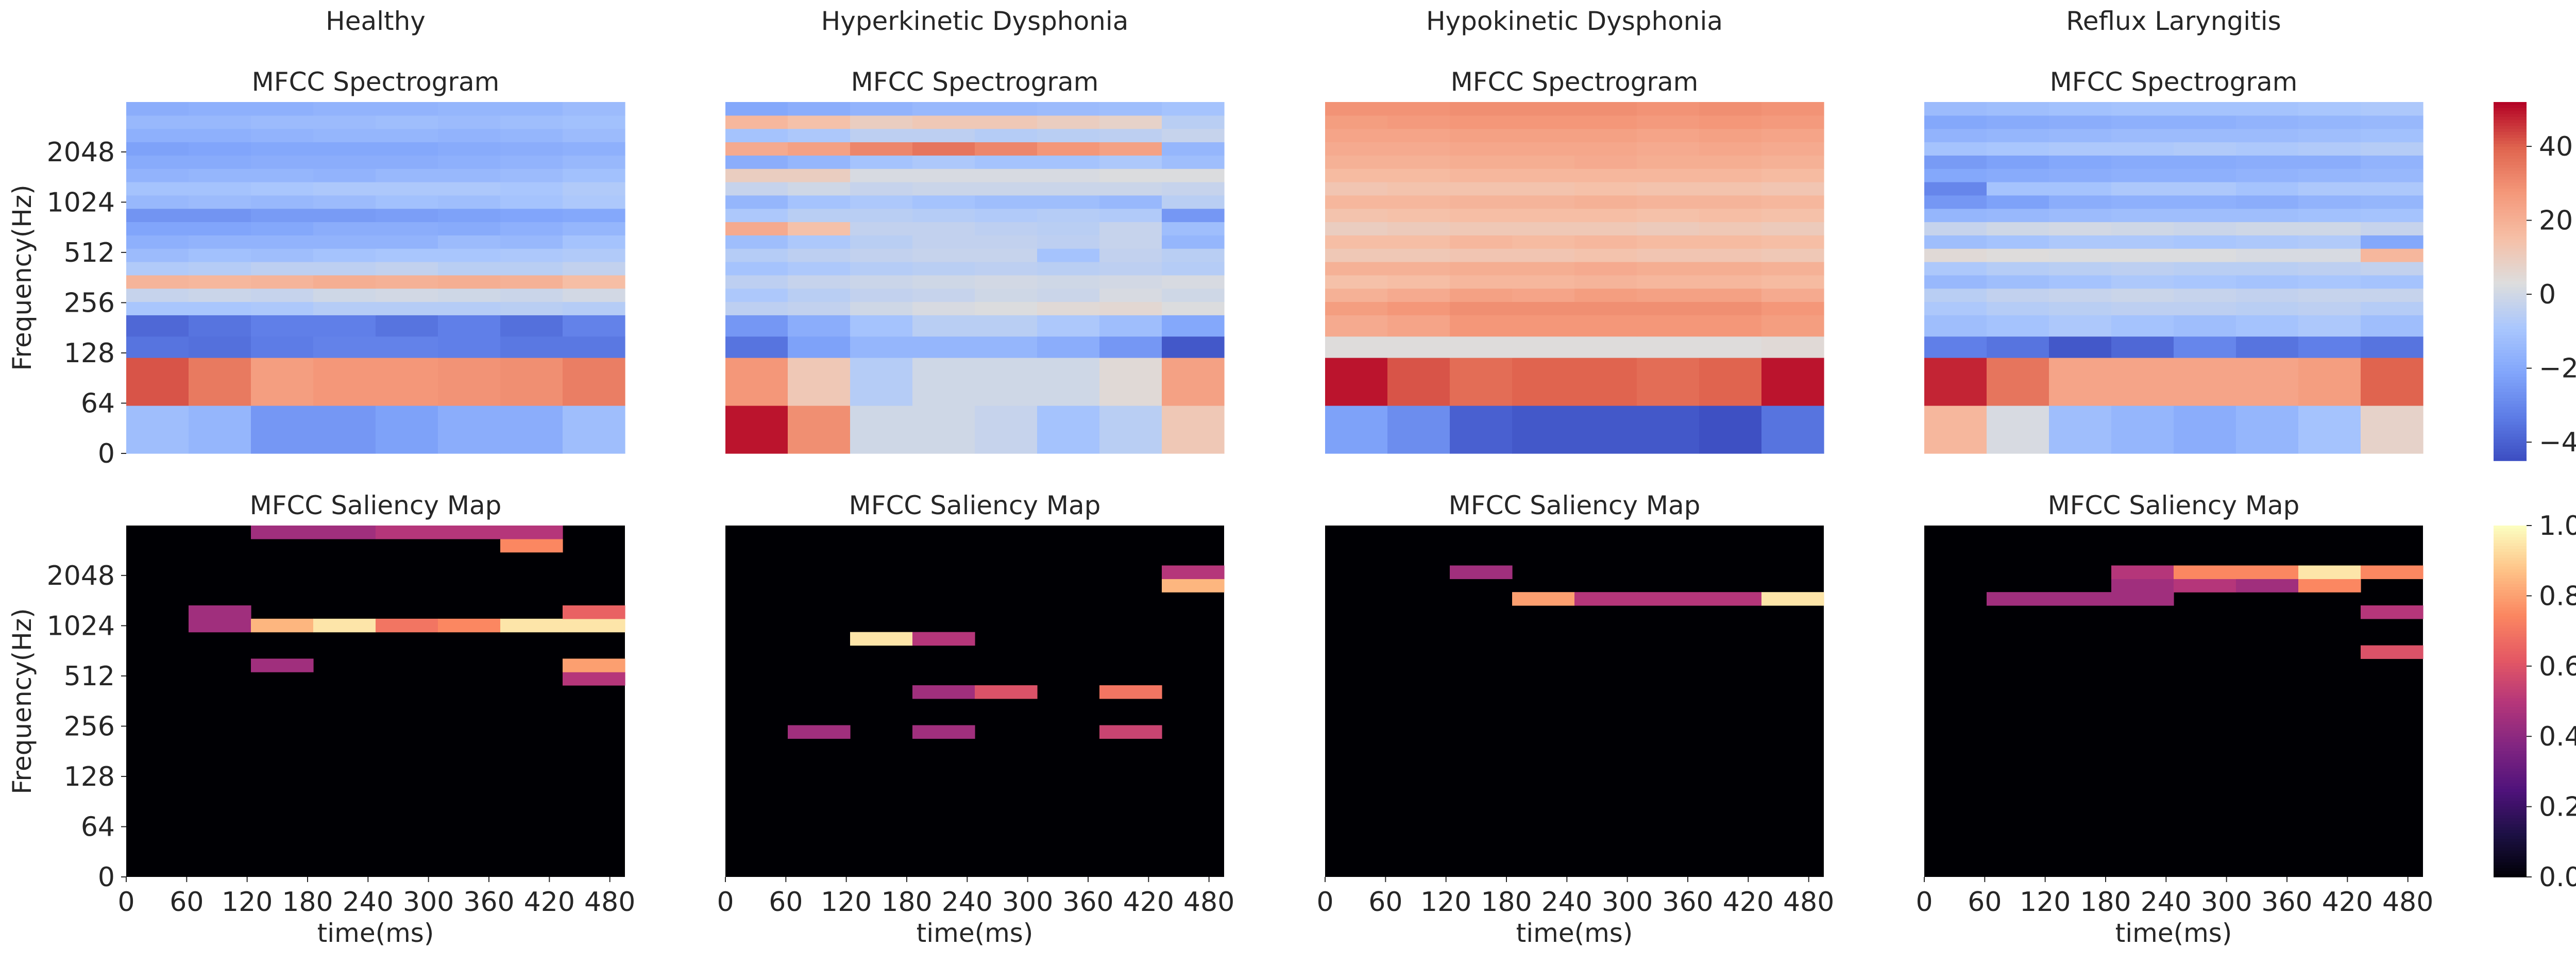  What do you see at coordinates (2547, 294) in the screenshot?
I see `colorbar-tick-label: 0` at bounding box center [2547, 294].